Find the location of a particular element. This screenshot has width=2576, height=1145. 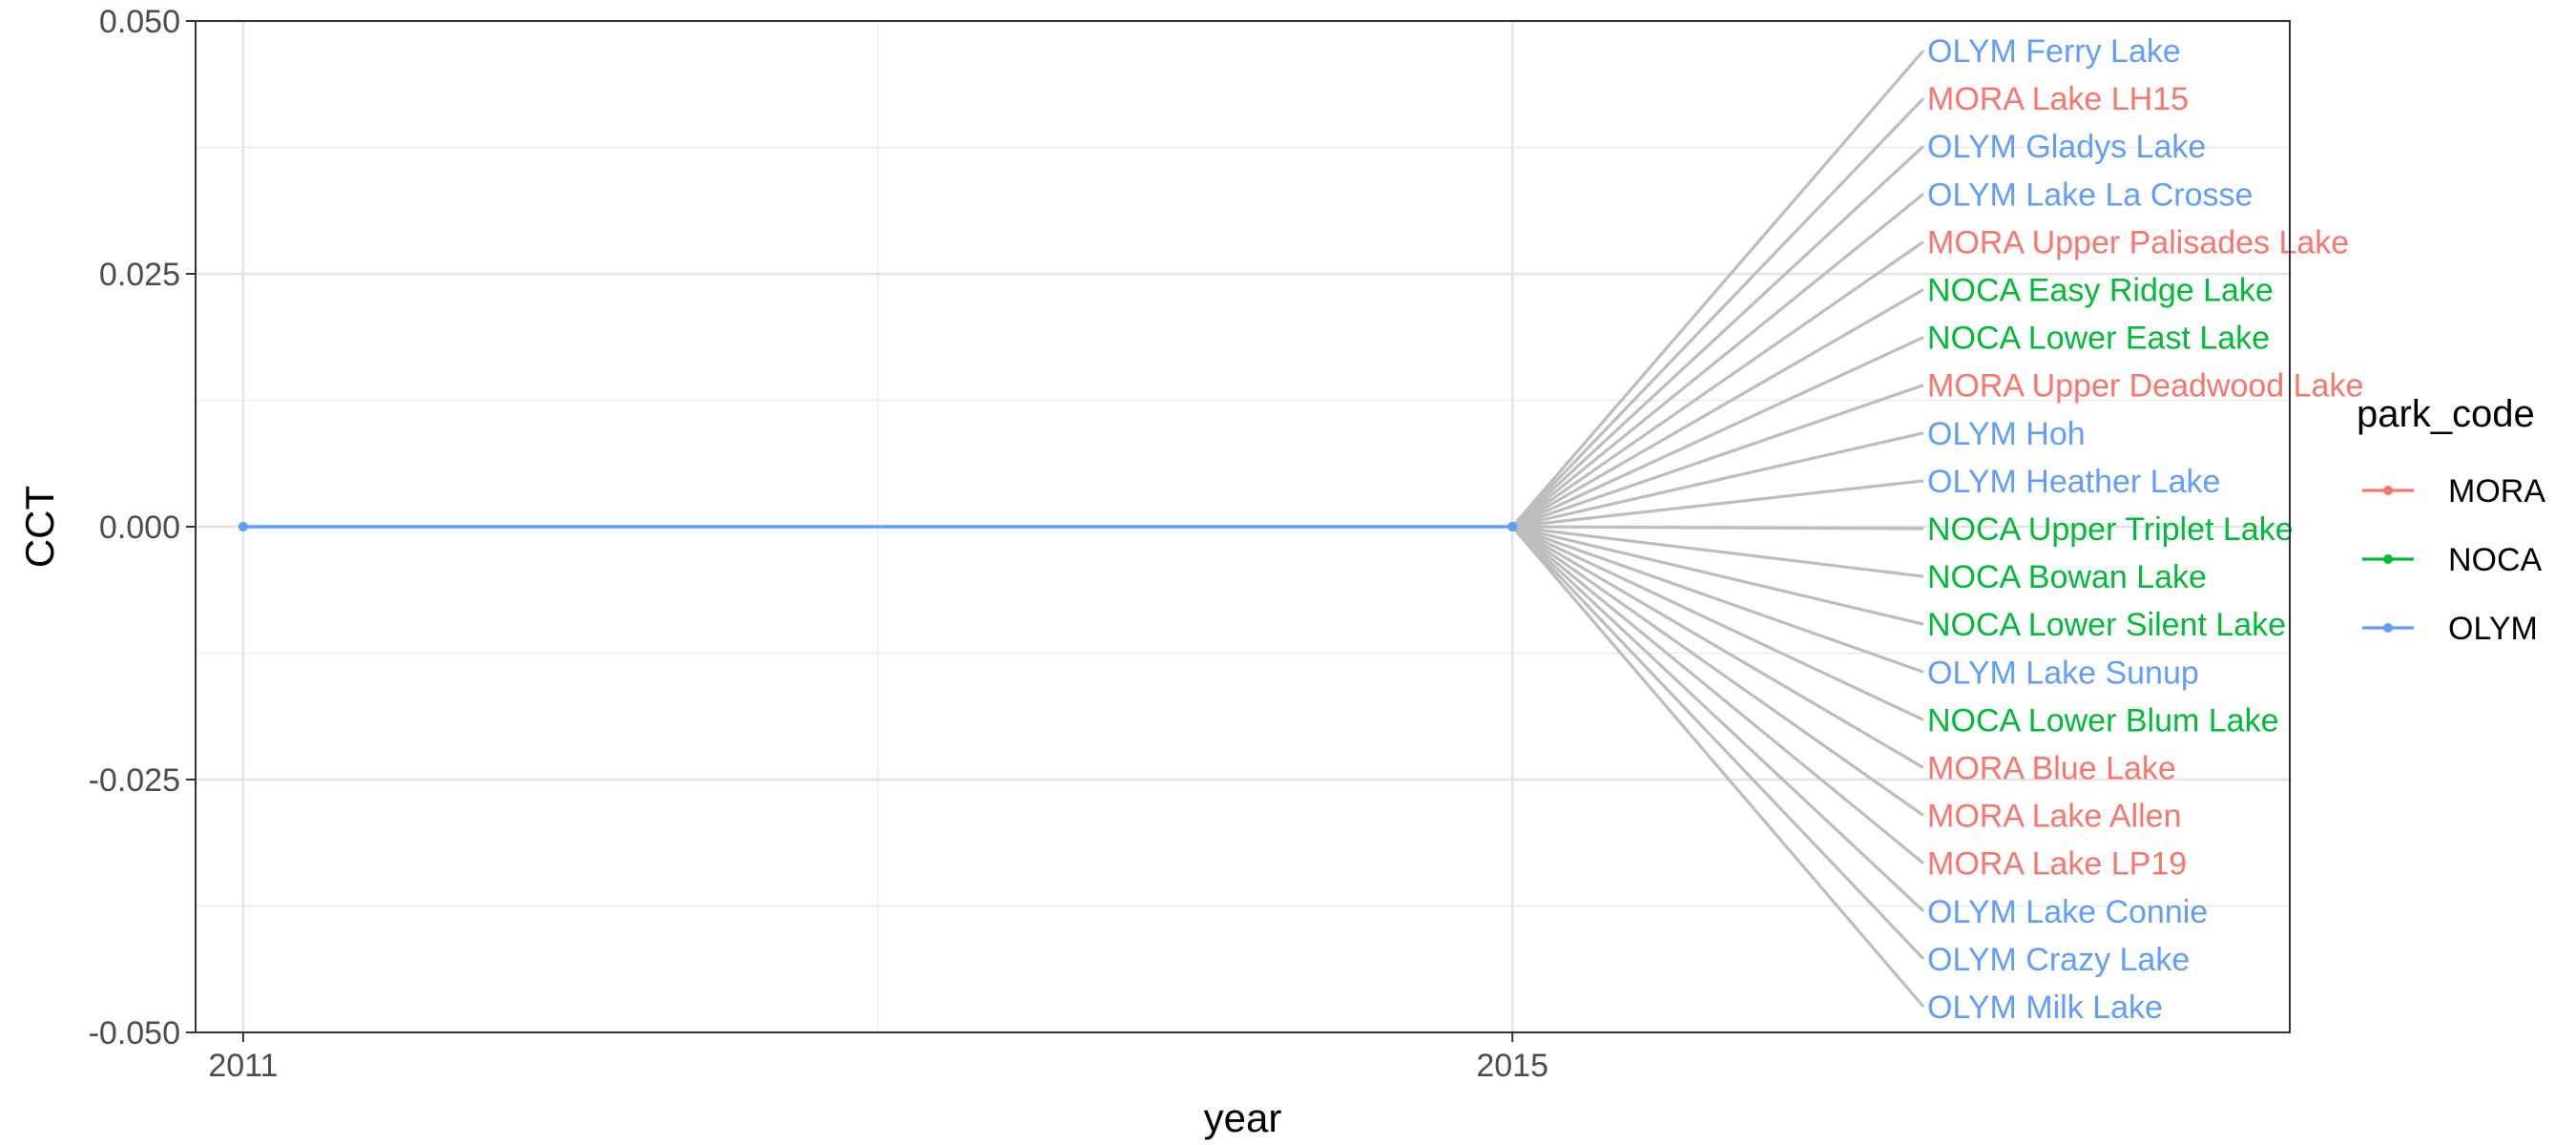

lake-label: NOCA Lower Silent Lake is located at coordinates (2106, 625).